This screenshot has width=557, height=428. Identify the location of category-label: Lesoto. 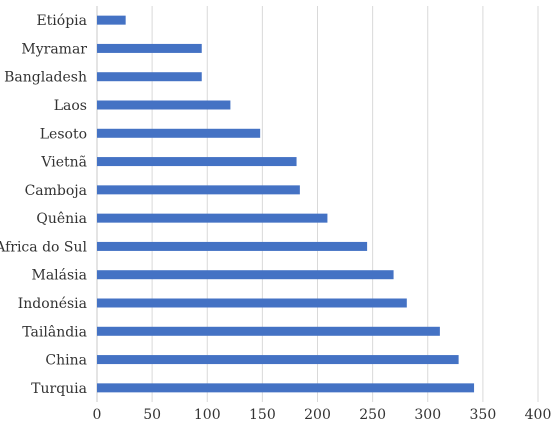
(63, 134).